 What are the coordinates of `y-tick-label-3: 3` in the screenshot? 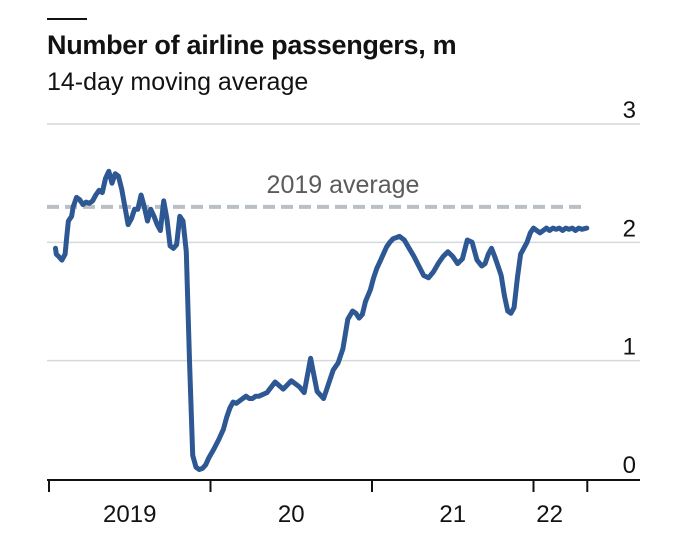 It's located at (629, 110).